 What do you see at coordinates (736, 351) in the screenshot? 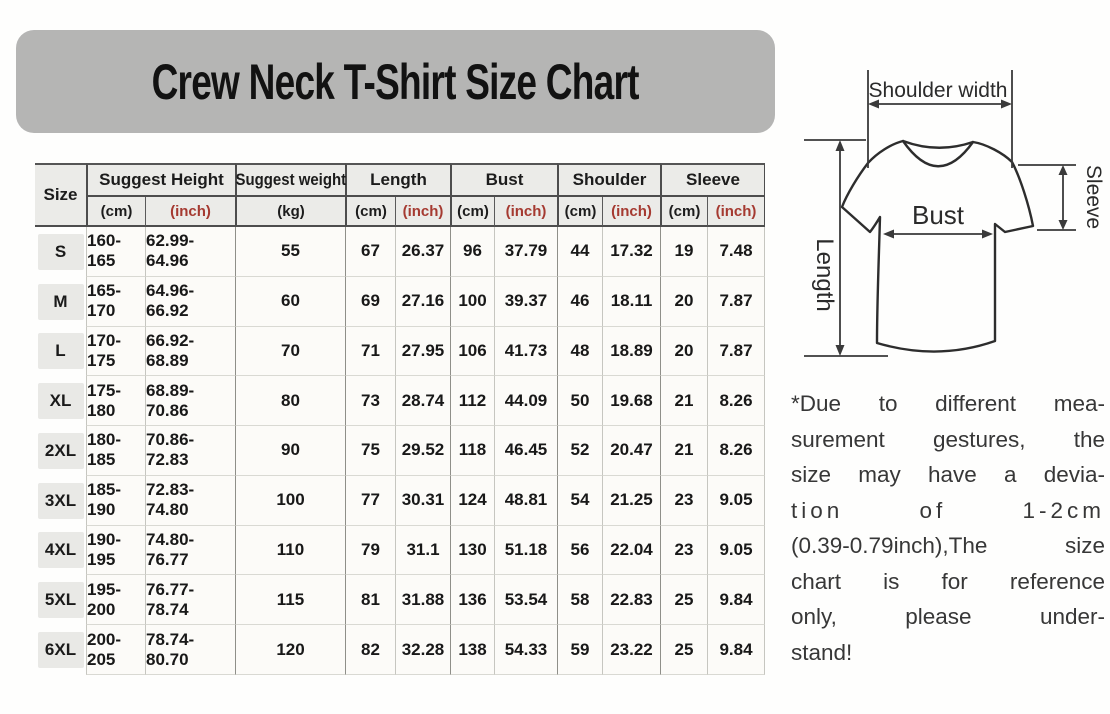
I see `cell-L-sleeve_inch: 7.87` at bounding box center [736, 351].